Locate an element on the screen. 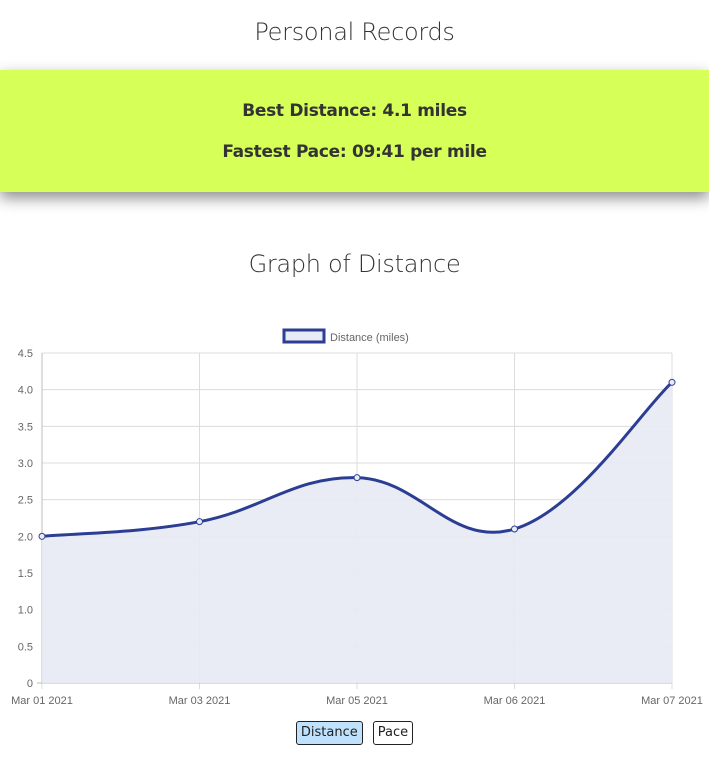  y-tick-label: 3.0 is located at coordinates (25, 464).